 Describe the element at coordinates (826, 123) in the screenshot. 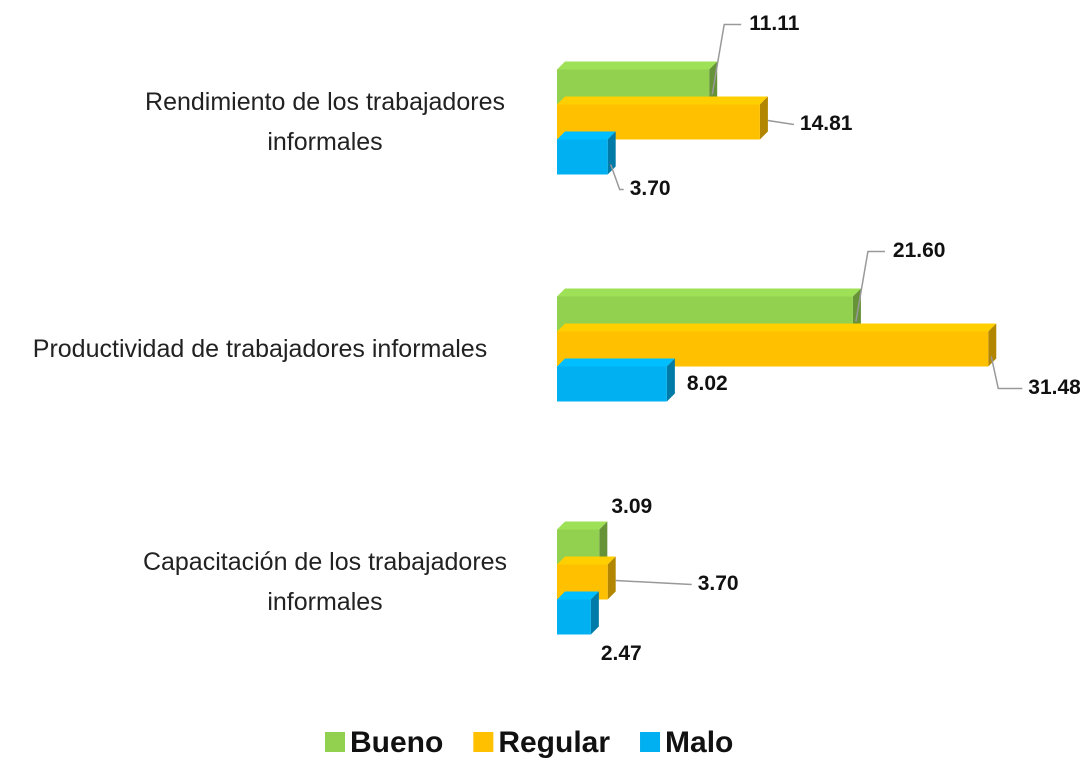

I see `value-label: 14.81` at that location.